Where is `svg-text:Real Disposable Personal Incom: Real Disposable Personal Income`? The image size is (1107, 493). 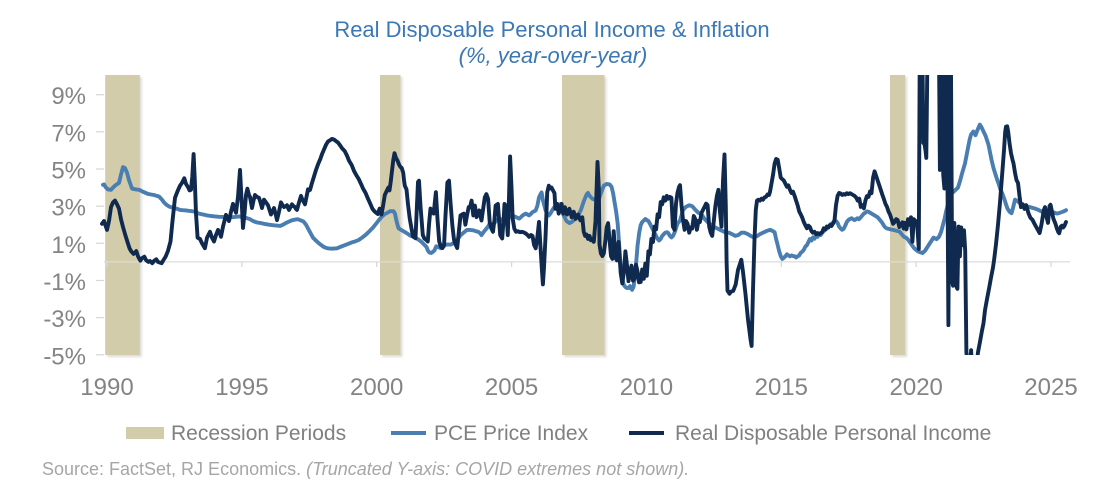
svg-text:Real Disposable Personal Incom: Real Disposable Personal Income is located at coordinates (833, 433).